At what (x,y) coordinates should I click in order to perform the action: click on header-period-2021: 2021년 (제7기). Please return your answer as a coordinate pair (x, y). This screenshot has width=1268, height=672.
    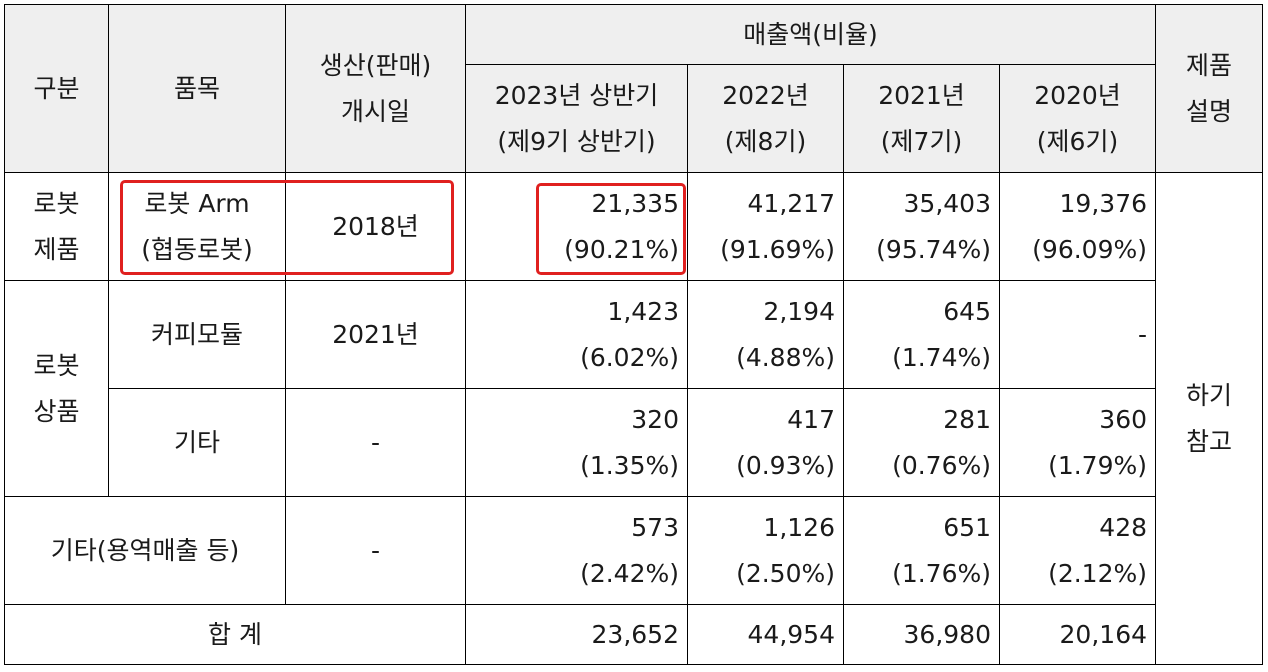
    Looking at the image, I should click on (921, 118).